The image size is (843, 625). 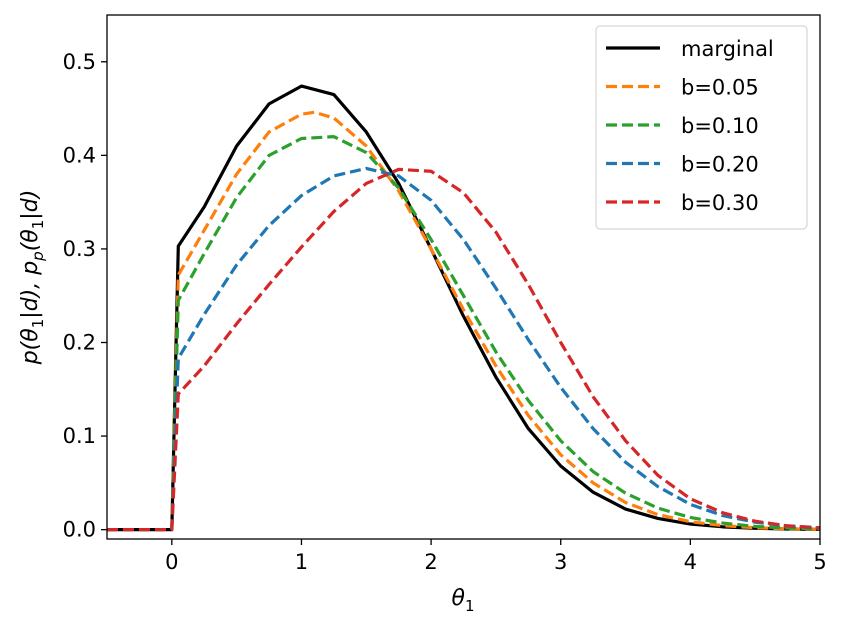 What do you see at coordinates (720, 165) in the screenshot?
I see `legend-label-4: b=0.20` at bounding box center [720, 165].